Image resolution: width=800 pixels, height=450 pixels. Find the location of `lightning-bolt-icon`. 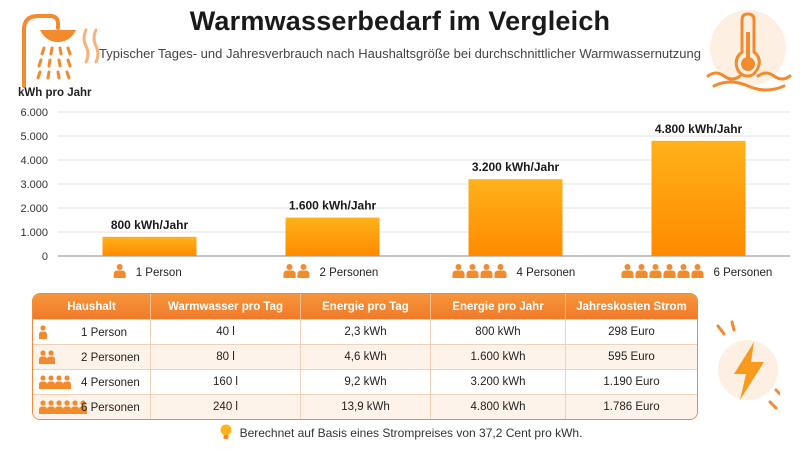

lightning-bolt-icon is located at coordinates (748, 365).